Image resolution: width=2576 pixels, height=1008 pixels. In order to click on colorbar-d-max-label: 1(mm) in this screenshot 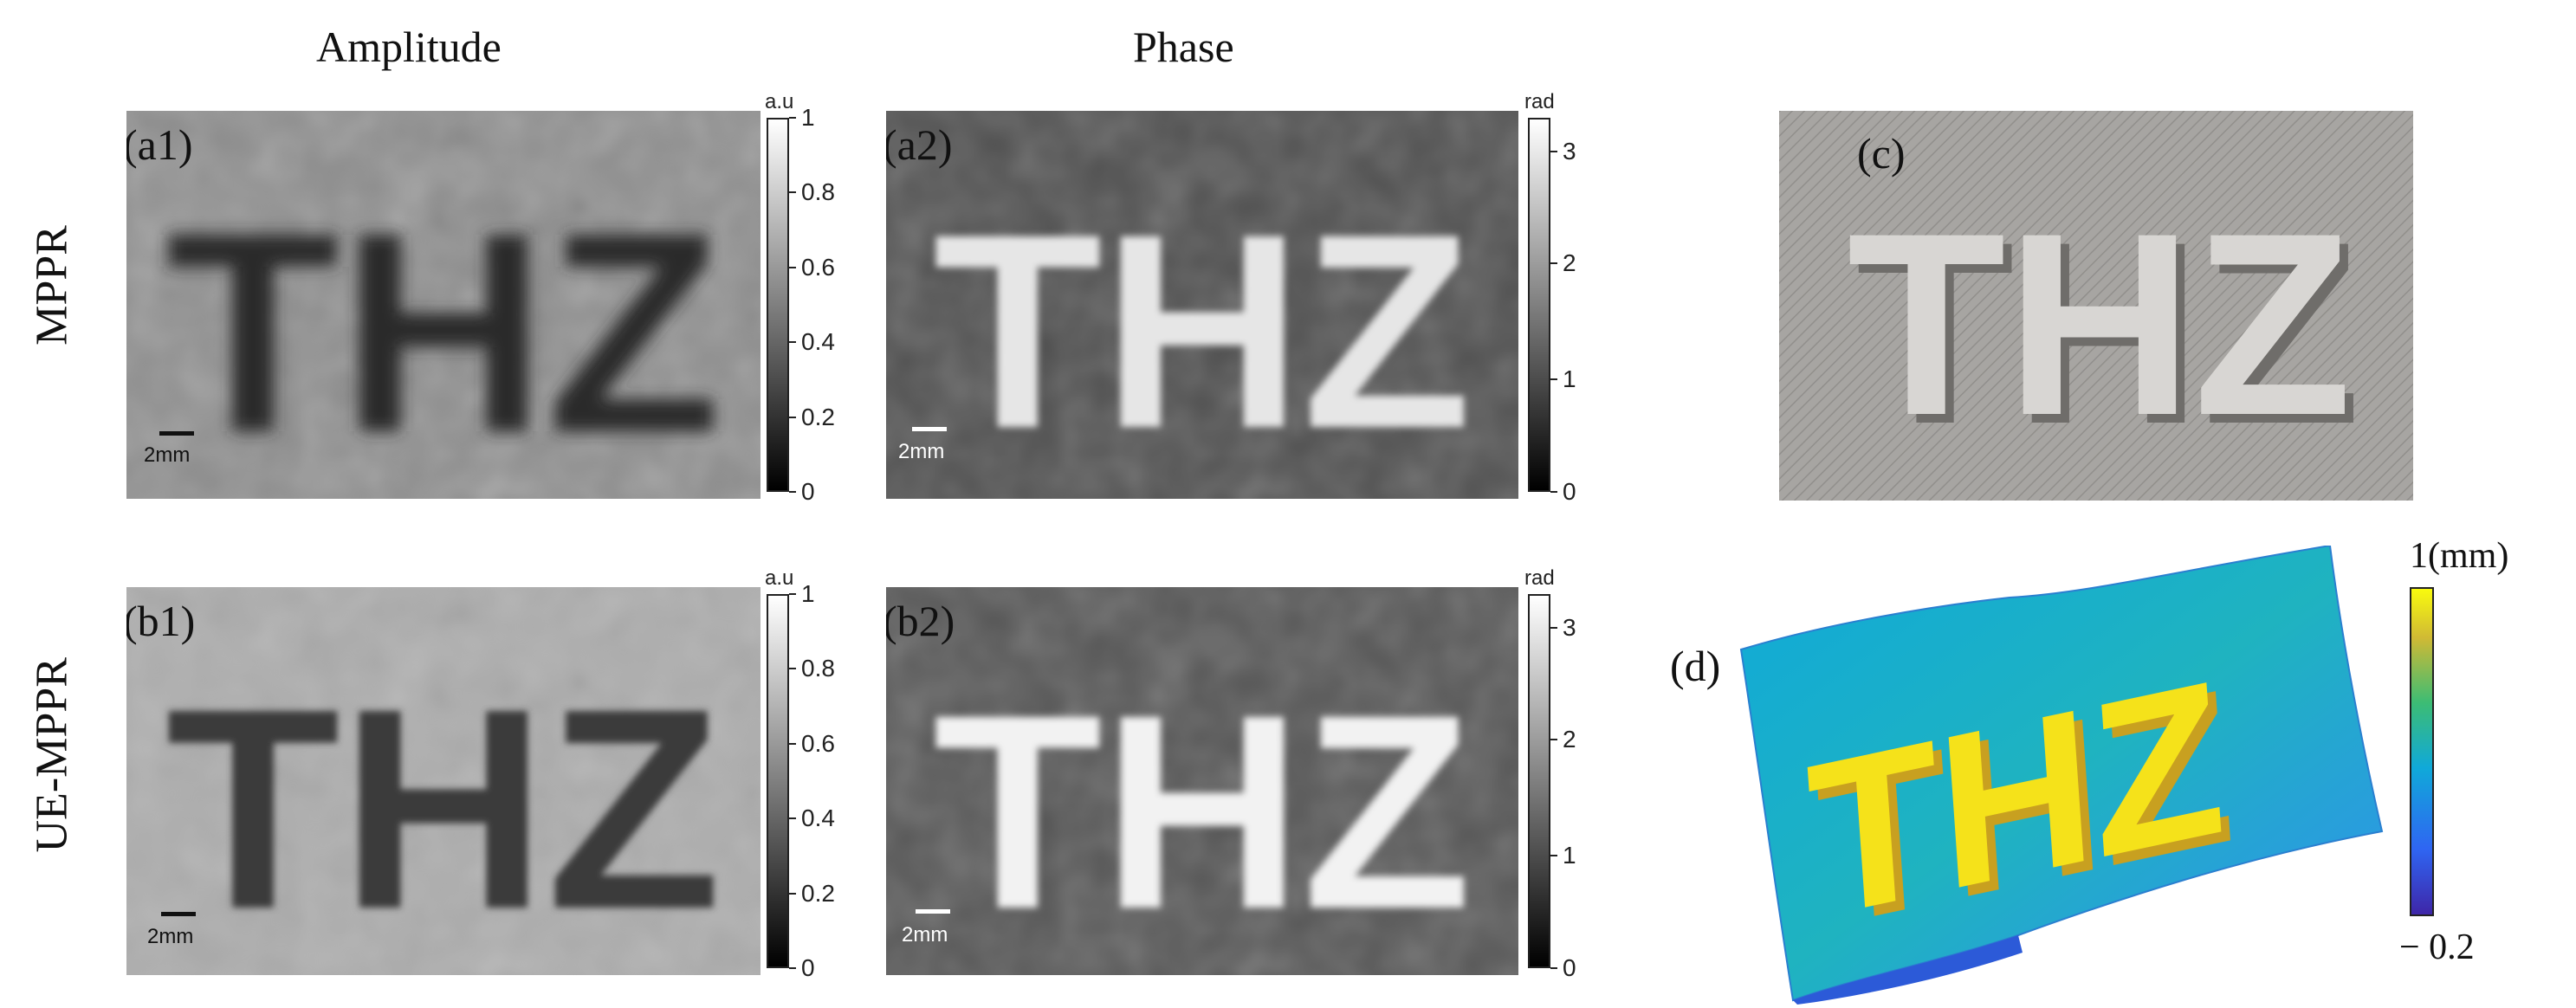, I will do `click(2459, 556)`.